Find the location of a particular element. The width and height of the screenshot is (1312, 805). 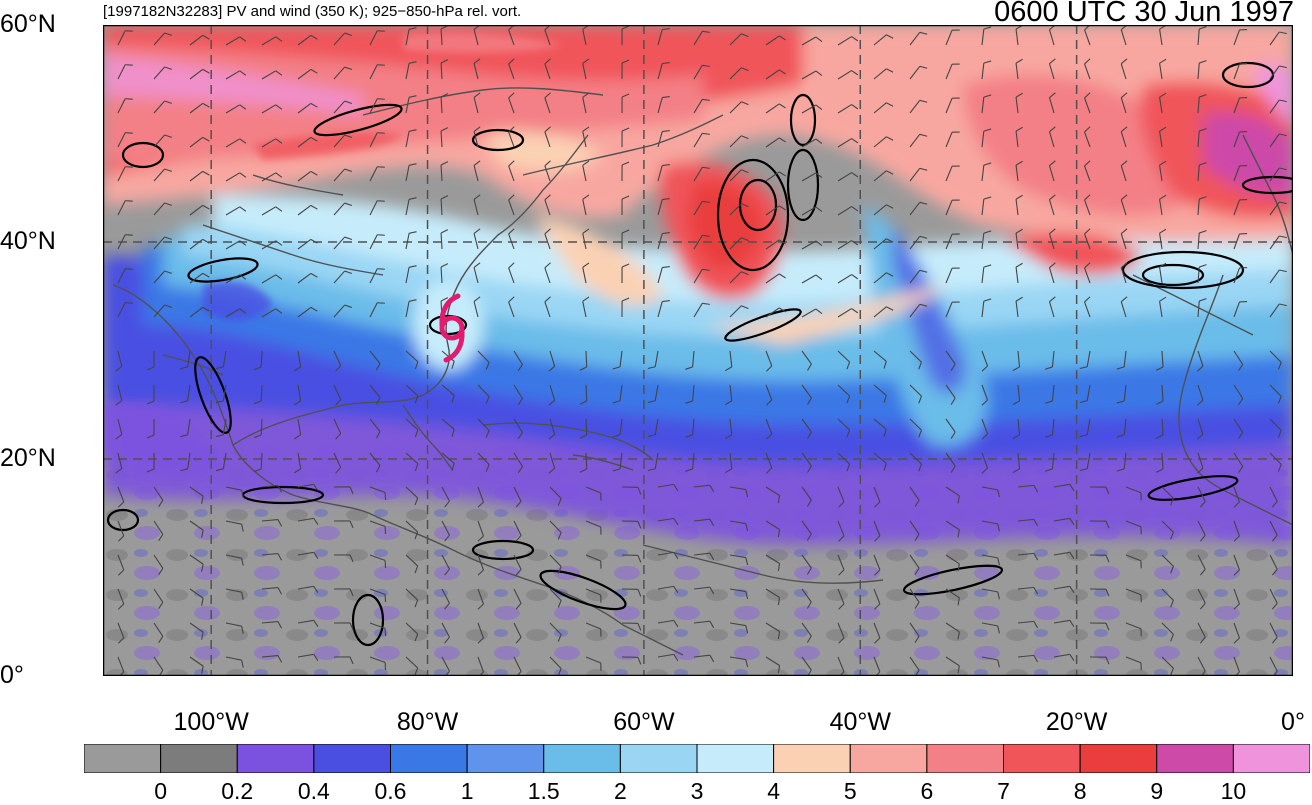

lon-label: 100°W is located at coordinates (211, 722).